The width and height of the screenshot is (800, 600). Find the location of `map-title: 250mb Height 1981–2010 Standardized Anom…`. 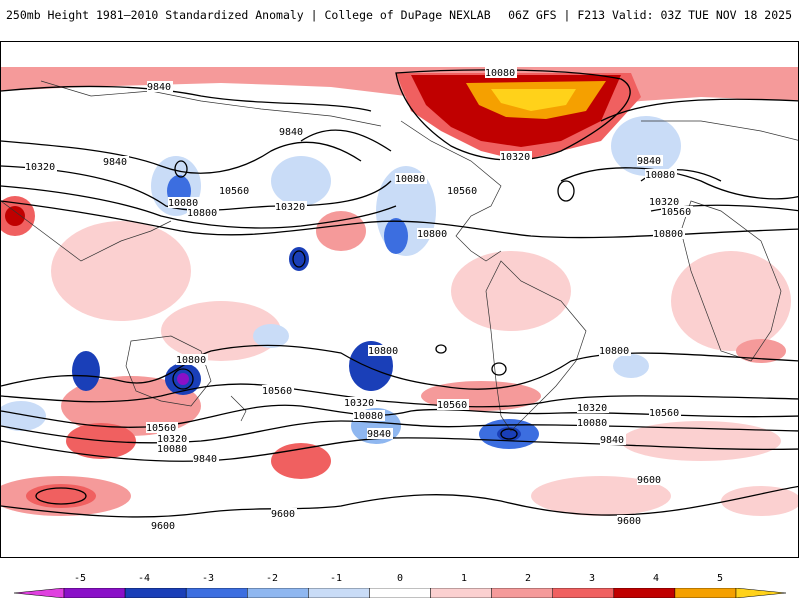

map-title: 250mb Height 1981–2010 Standardized Anom… is located at coordinates (248, 15).